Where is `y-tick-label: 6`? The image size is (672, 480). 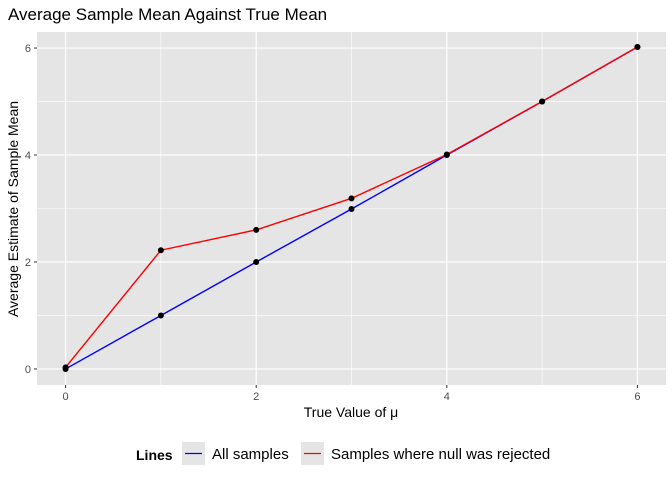 y-tick-label: 6 is located at coordinates (28, 49).